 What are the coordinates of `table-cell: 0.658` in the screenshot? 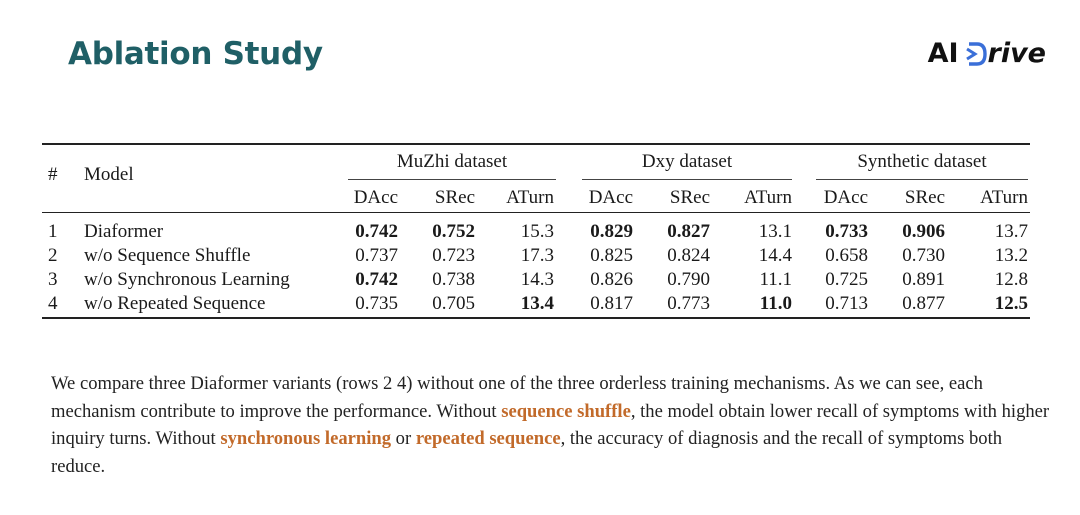 It's located at (846, 255).